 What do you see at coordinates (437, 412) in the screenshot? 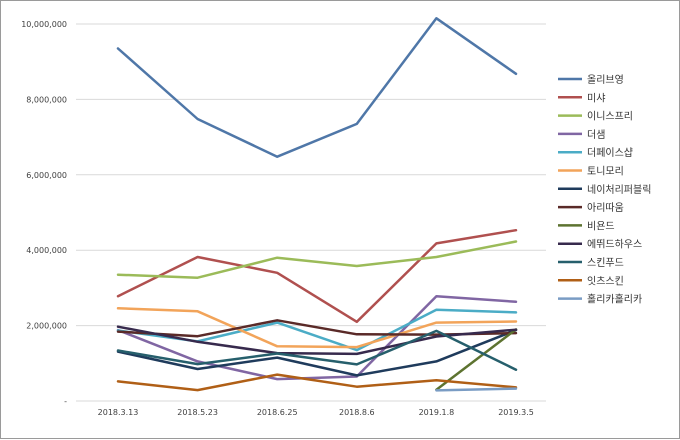
I see `x-tick-label: 2019.1.8` at bounding box center [437, 412].